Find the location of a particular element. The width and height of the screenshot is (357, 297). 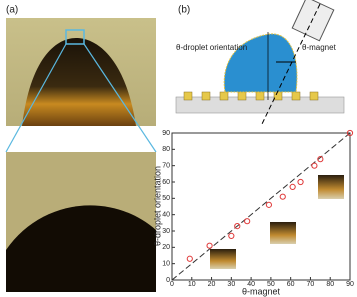

x-tick-label: 40 is located at coordinates (251, 284).